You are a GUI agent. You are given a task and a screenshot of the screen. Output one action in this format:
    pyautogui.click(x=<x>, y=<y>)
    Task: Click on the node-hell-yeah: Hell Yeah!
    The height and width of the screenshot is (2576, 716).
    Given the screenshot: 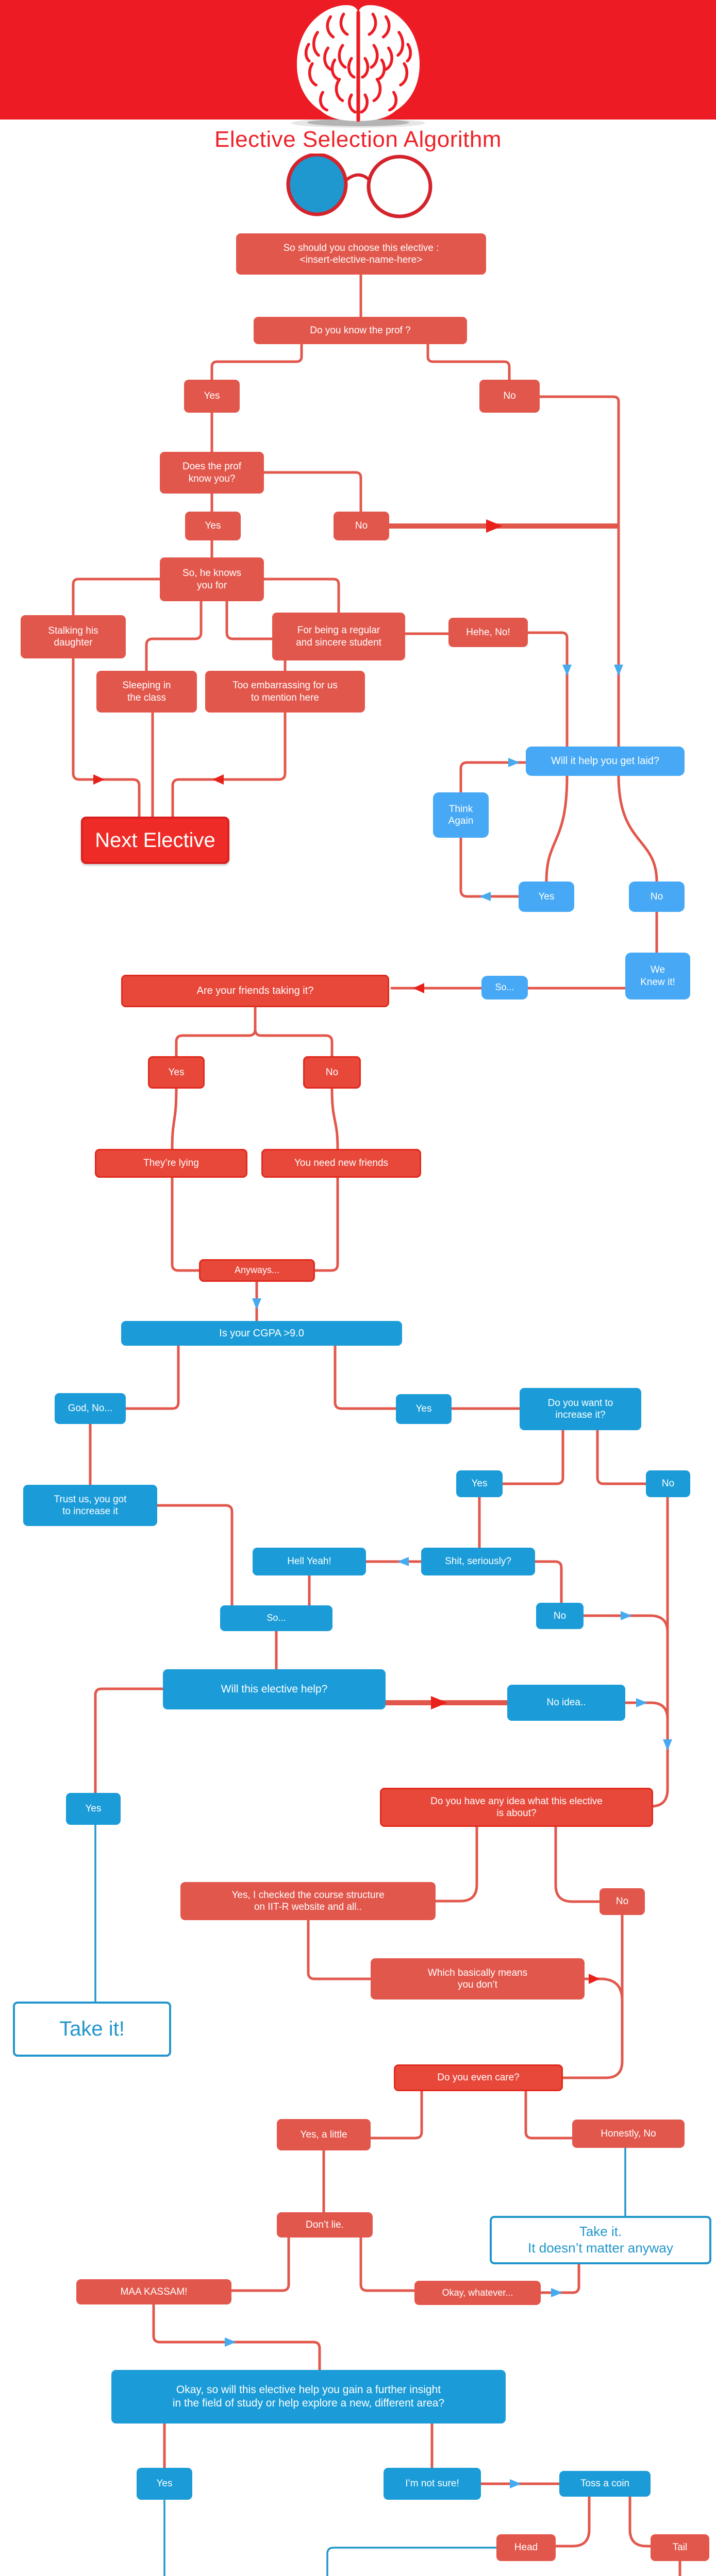 What is the action you would take?
    pyautogui.click(x=309, y=1561)
    